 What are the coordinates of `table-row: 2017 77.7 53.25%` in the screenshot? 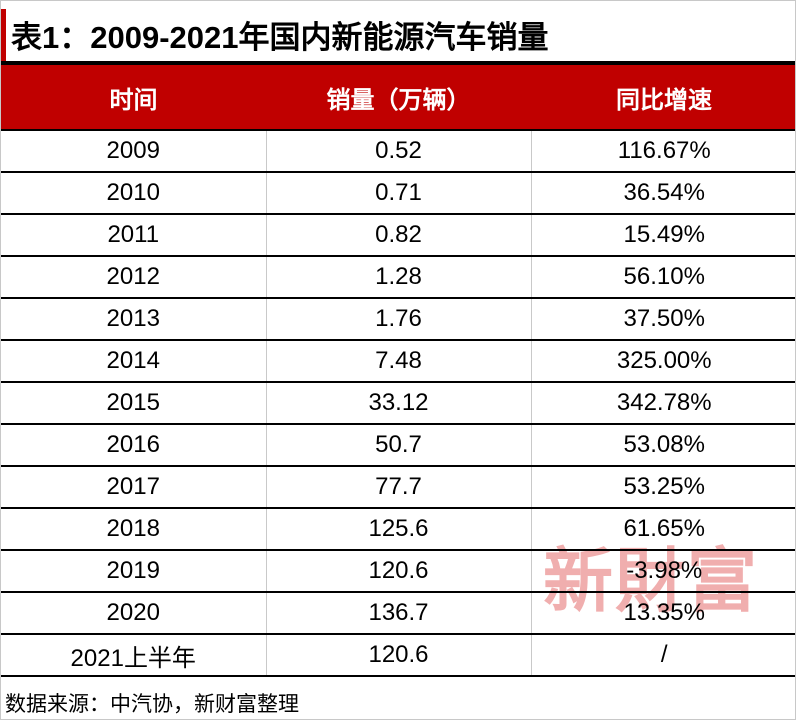 It's located at (398, 487).